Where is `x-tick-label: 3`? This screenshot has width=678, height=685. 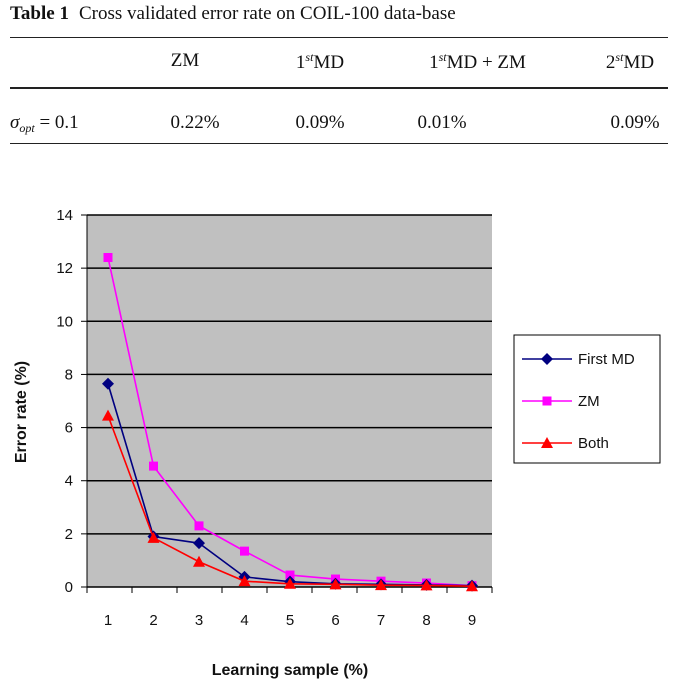
x-tick-label: 3 is located at coordinates (199, 620).